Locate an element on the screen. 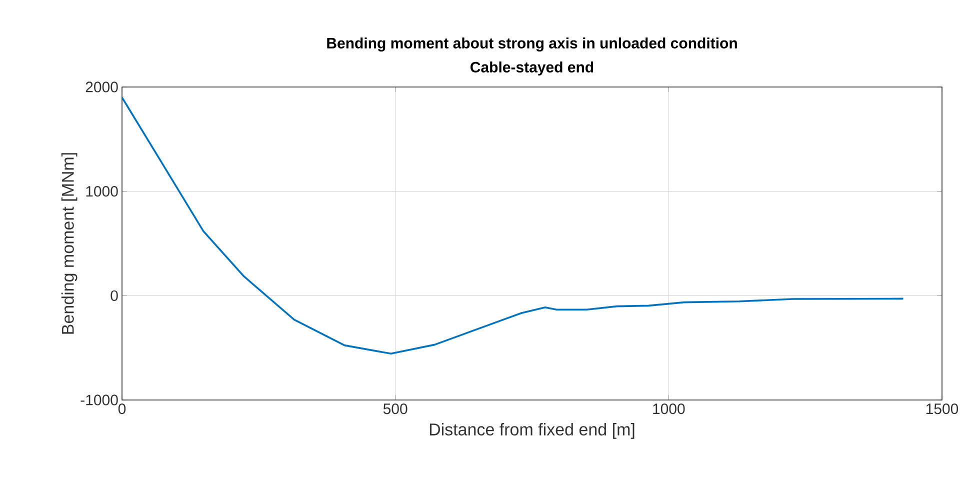  y-tick-label: 0 is located at coordinates (114, 295).